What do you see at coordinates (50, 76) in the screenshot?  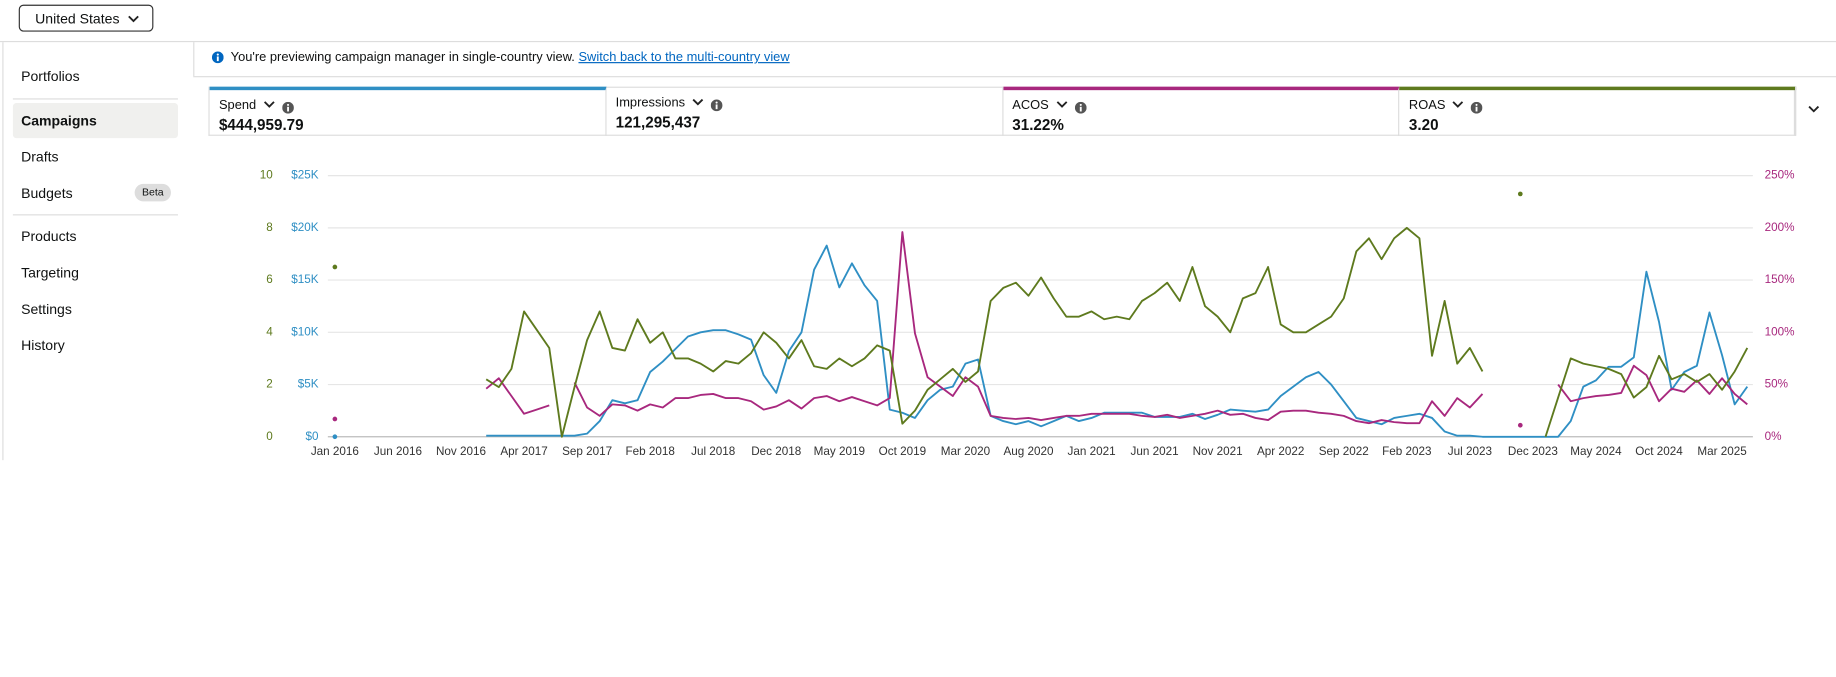 I see `nav-item: Portfolios` at bounding box center [50, 76].